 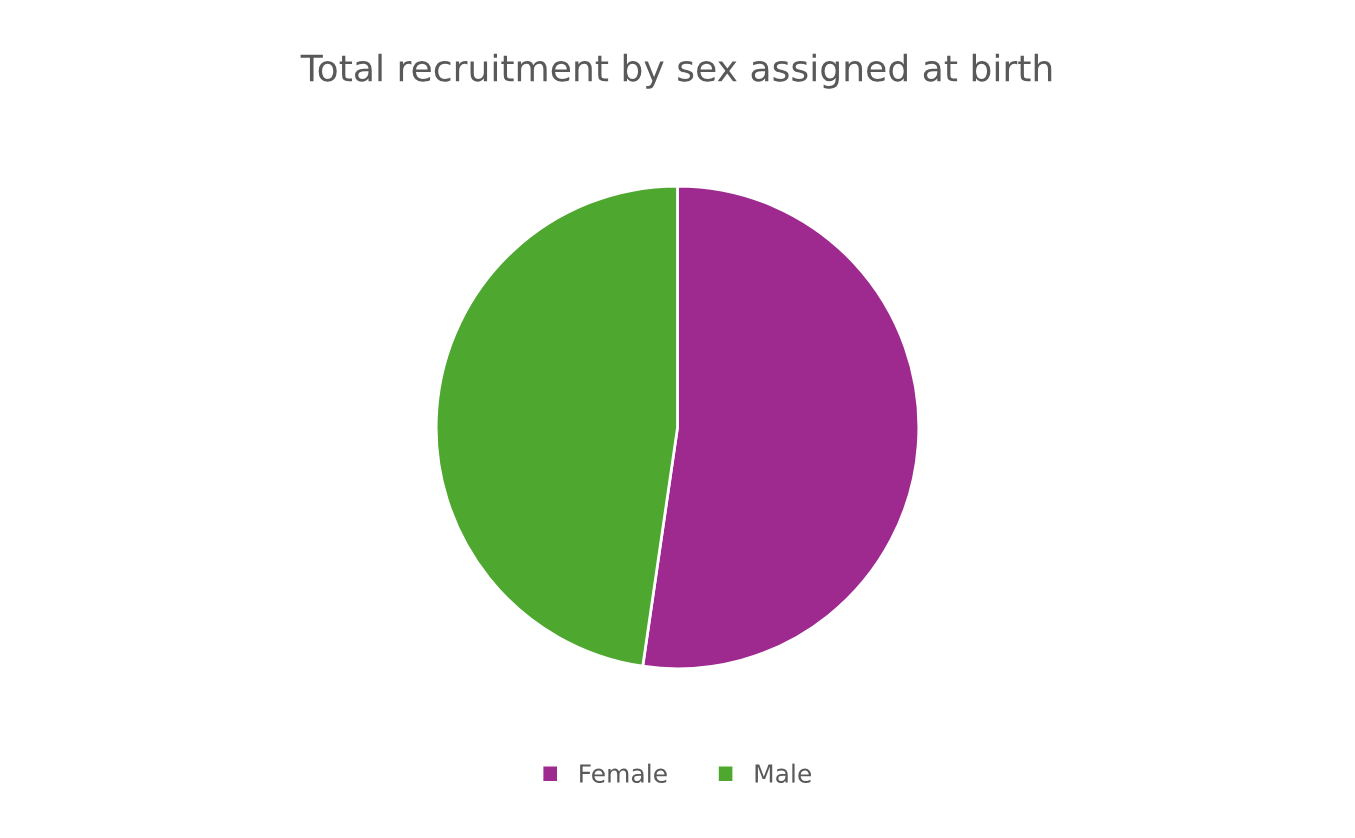 I want to click on legend-label: Female, so click(x=623, y=773).